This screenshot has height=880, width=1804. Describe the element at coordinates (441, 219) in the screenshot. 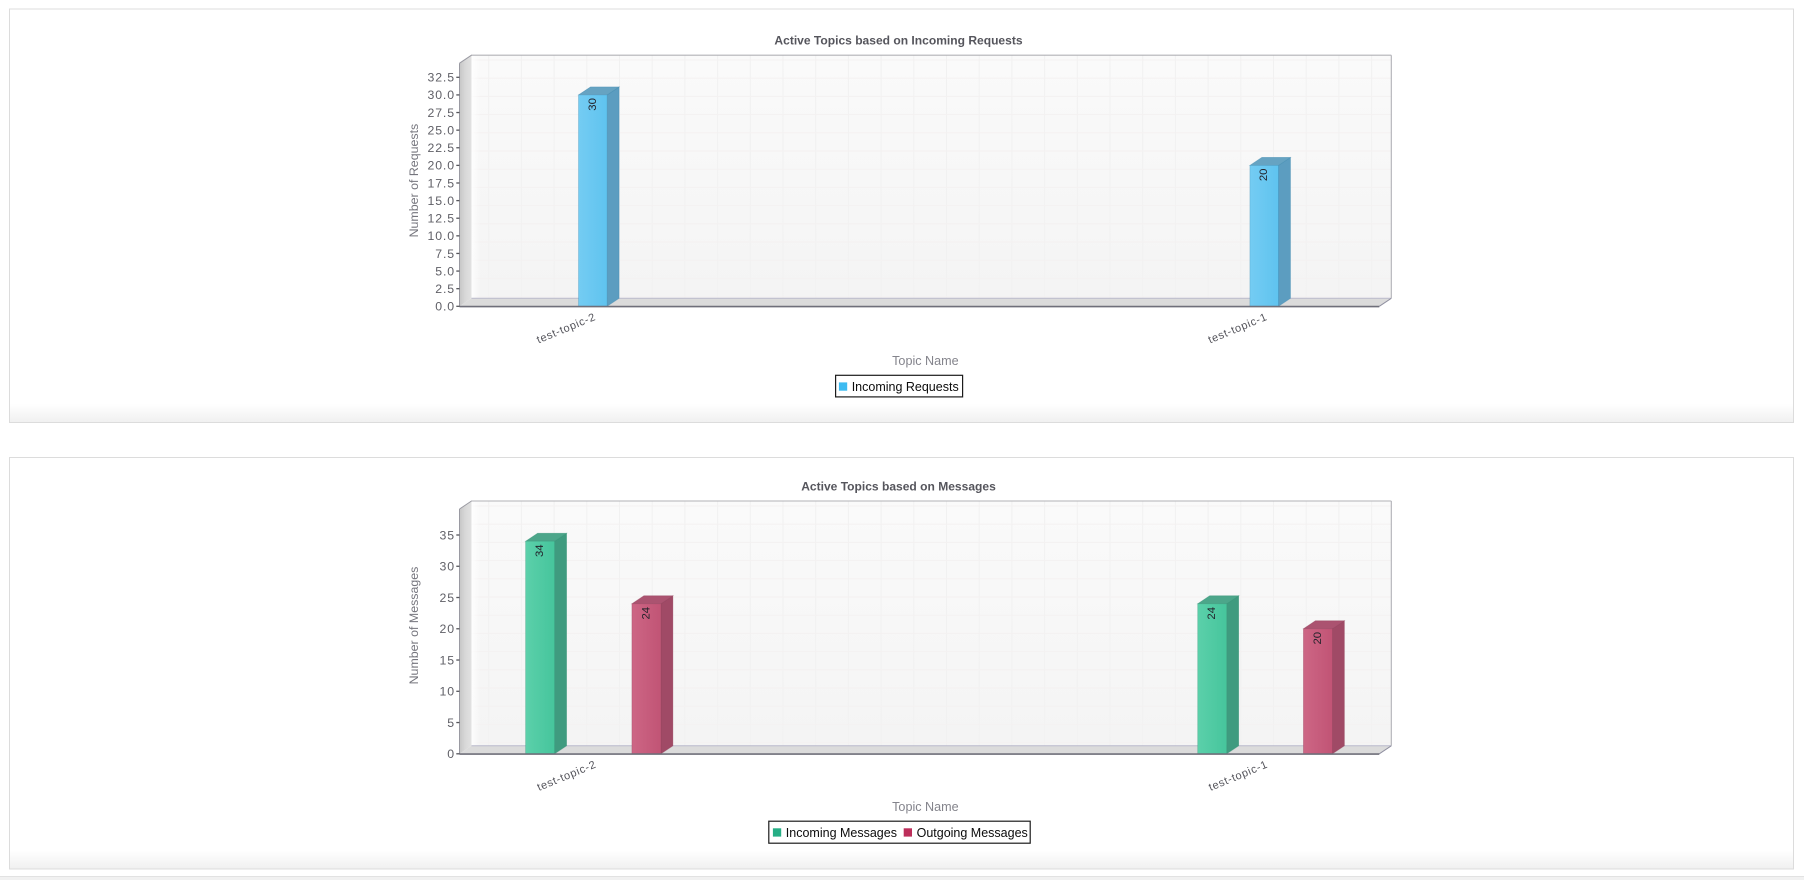

I see `svg-text: 12.5` at that location.